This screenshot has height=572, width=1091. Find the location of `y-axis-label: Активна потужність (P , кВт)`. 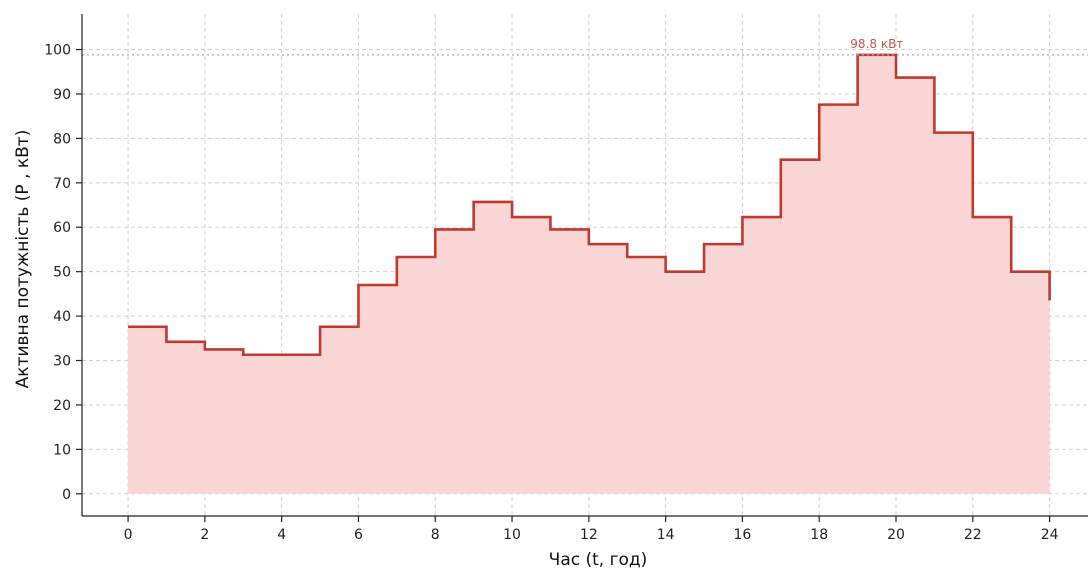

y-axis-label: Активна потужність (P , кВт) is located at coordinates (23, 259).